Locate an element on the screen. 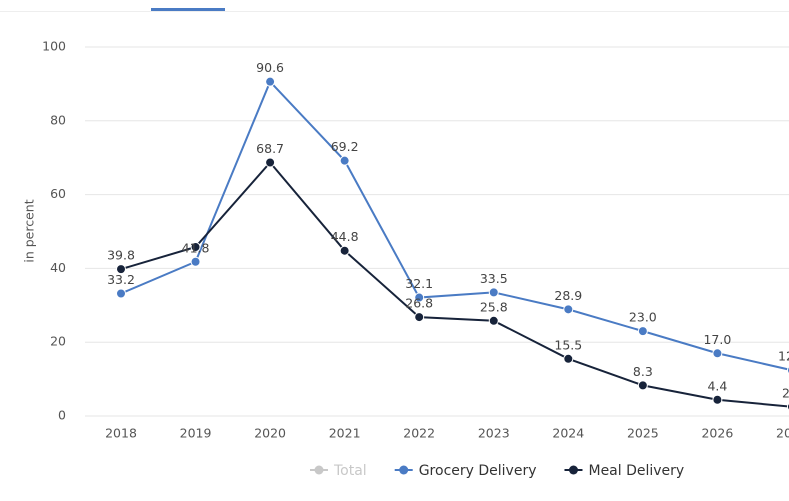  data-label: 68.7 is located at coordinates (270, 148).